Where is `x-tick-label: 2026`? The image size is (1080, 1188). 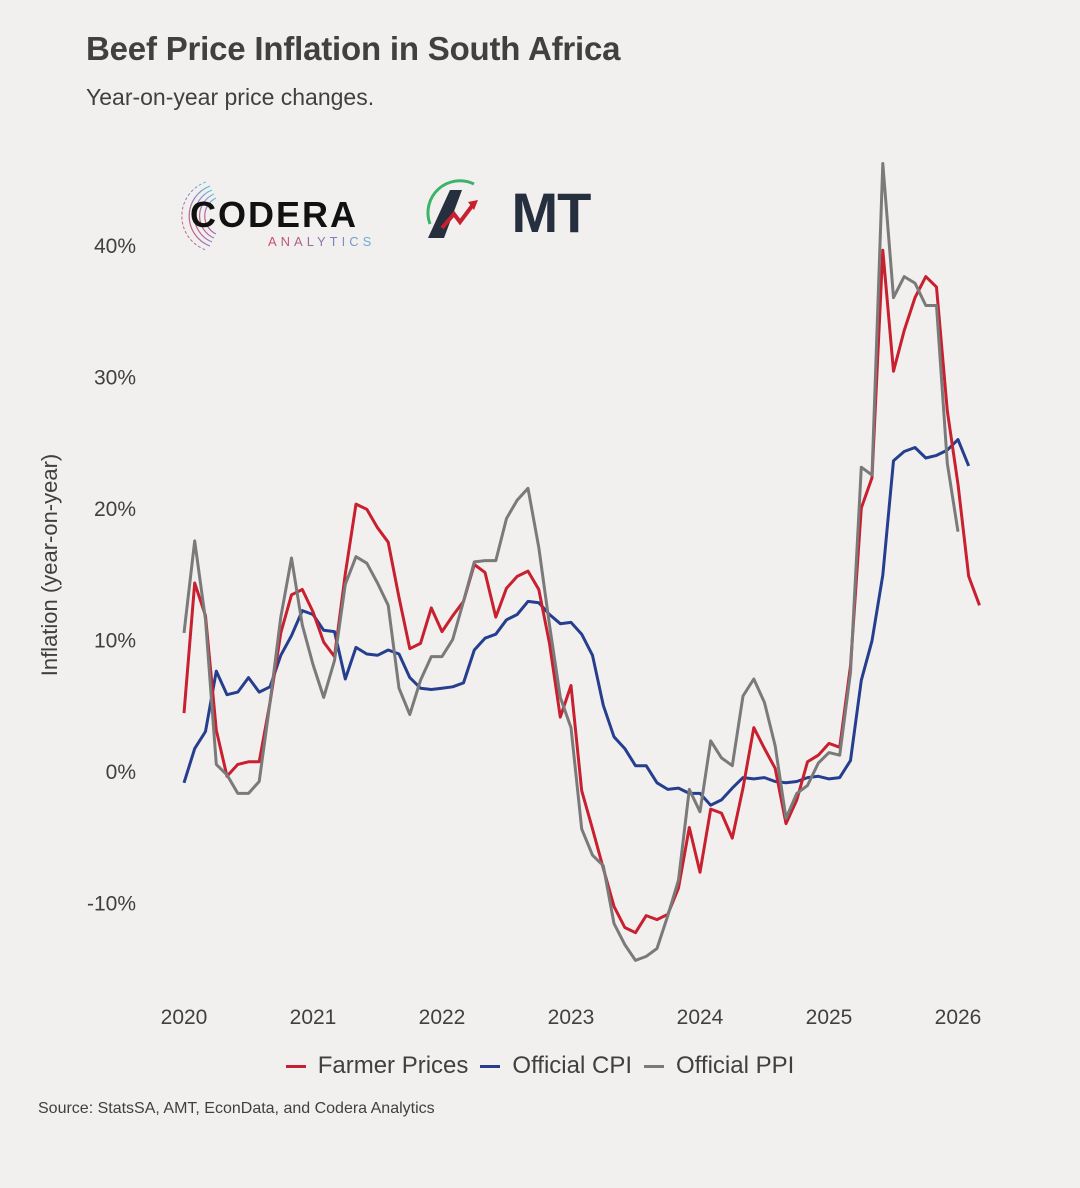
x-tick-label: 2026 is located at coordinates (958, 1017).